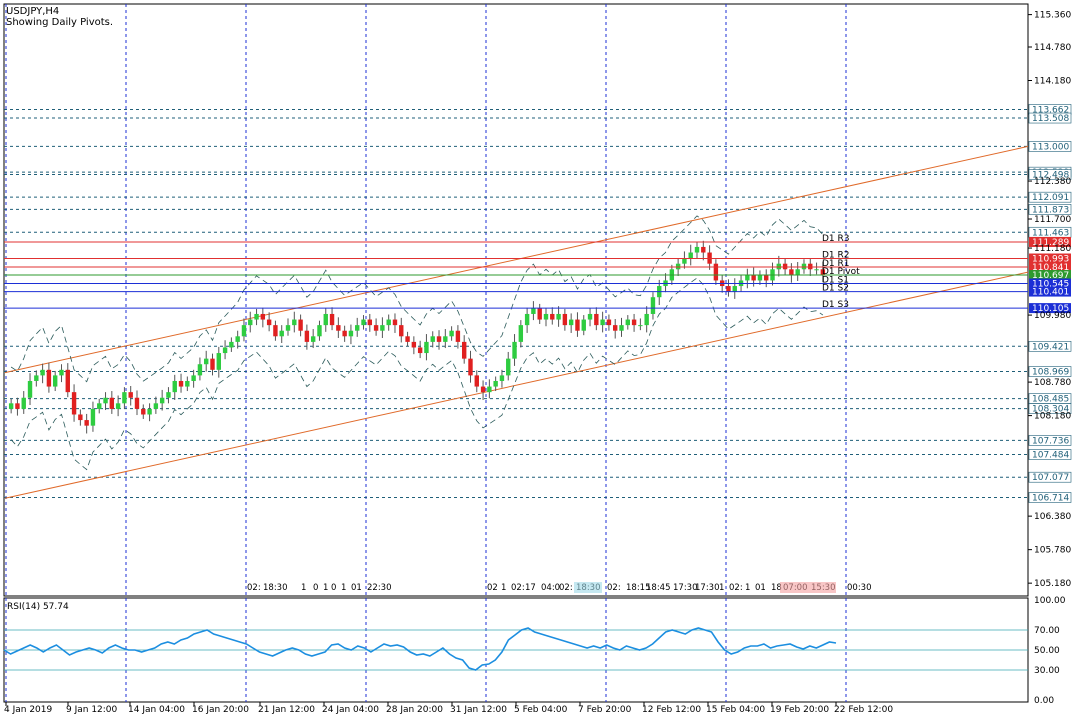 The image size is (1080, 724). I want to click on level-tag-label: 112.498, so click(1050, 175).